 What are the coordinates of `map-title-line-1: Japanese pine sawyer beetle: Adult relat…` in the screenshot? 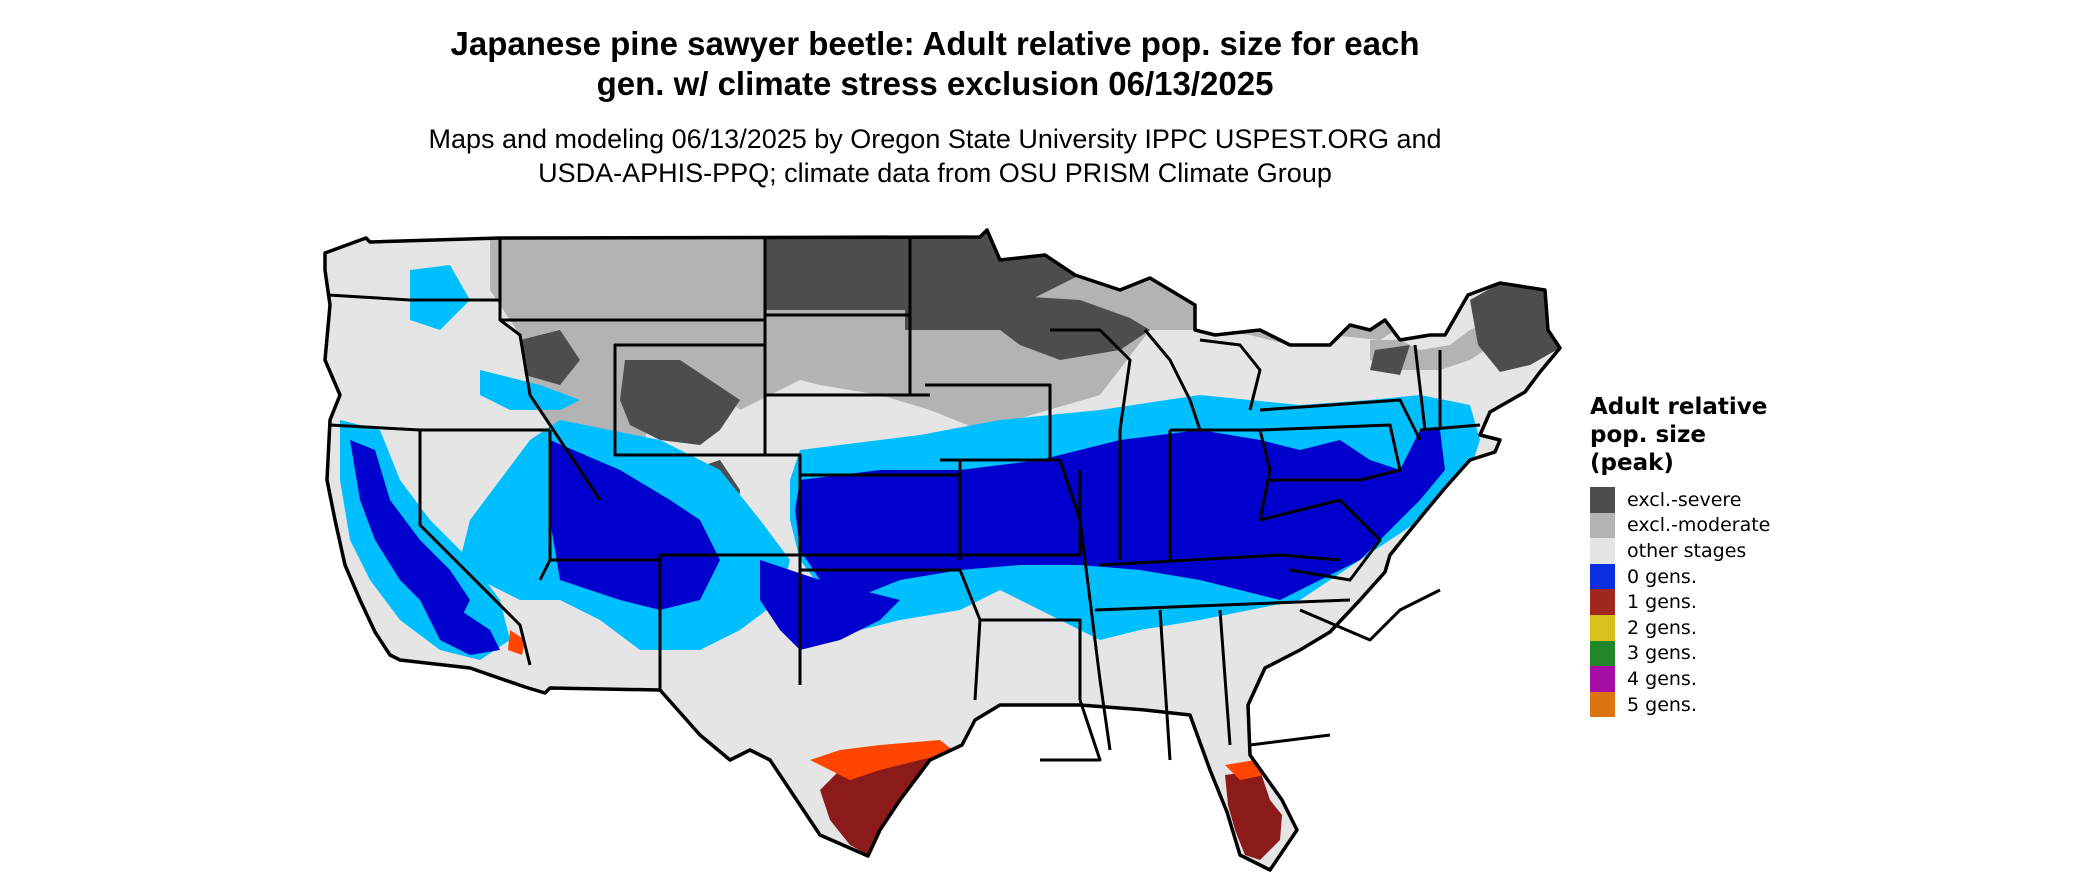 It's located at (935, 43).